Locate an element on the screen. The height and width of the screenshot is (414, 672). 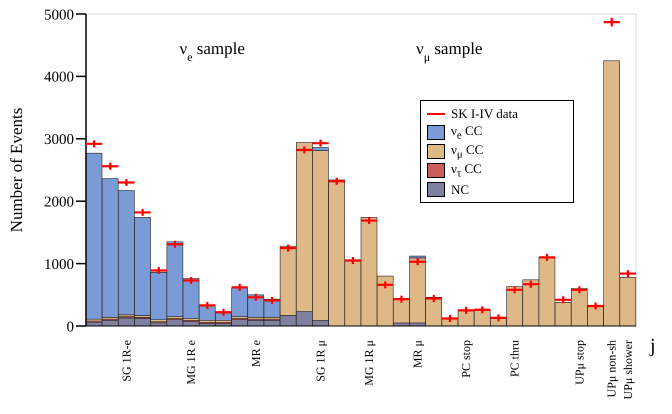
y-tick-label: 3000 is located at coordinates (59, 140).